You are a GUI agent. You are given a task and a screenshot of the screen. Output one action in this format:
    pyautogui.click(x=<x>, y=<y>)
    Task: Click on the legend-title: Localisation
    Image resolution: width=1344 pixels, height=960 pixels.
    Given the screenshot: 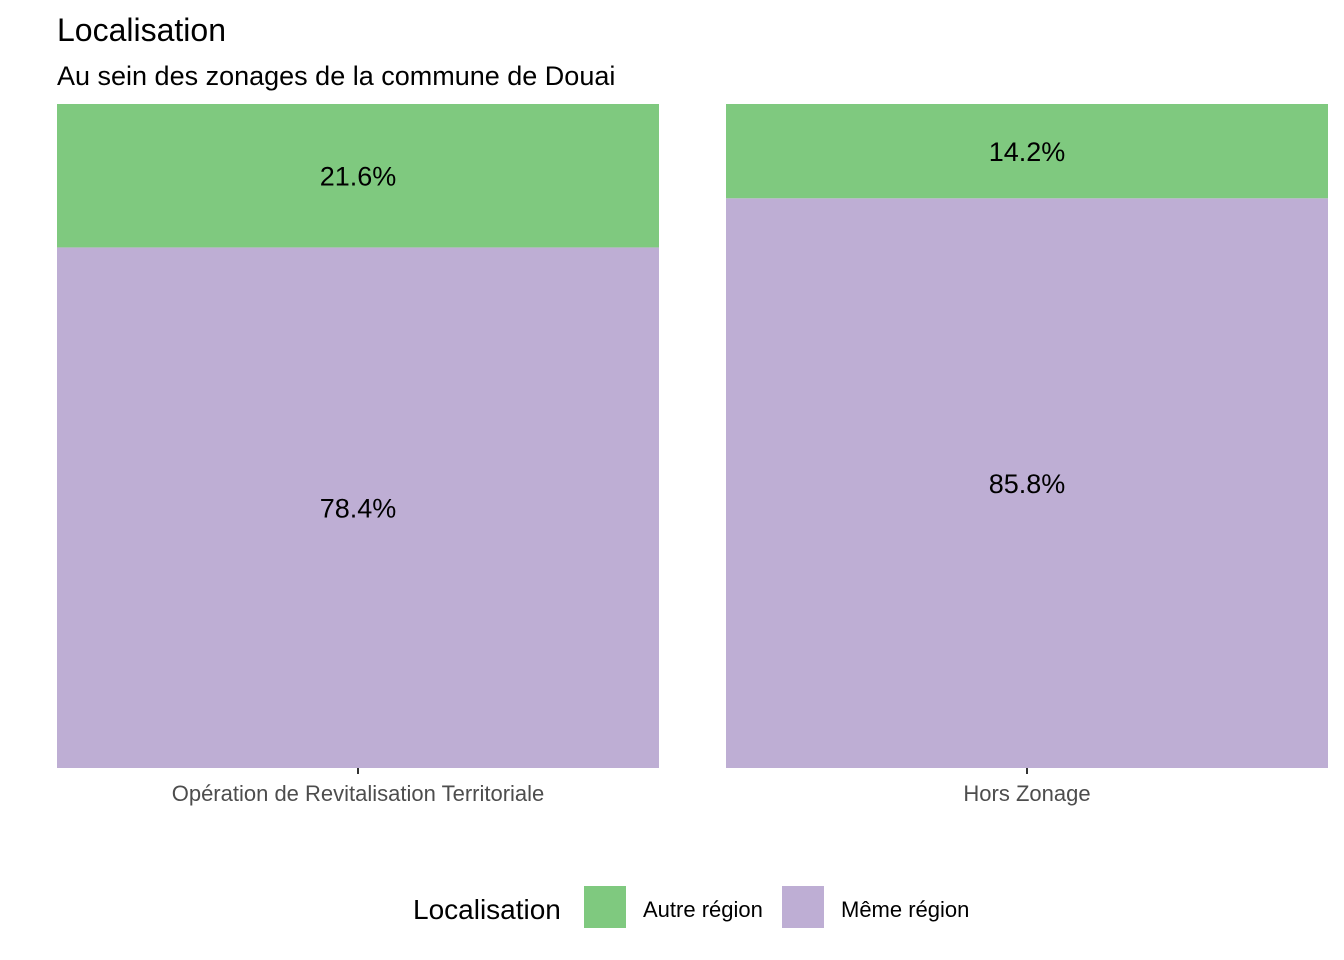 What is the action you would take?
    pyautogui.click(x=487, y=909)
    